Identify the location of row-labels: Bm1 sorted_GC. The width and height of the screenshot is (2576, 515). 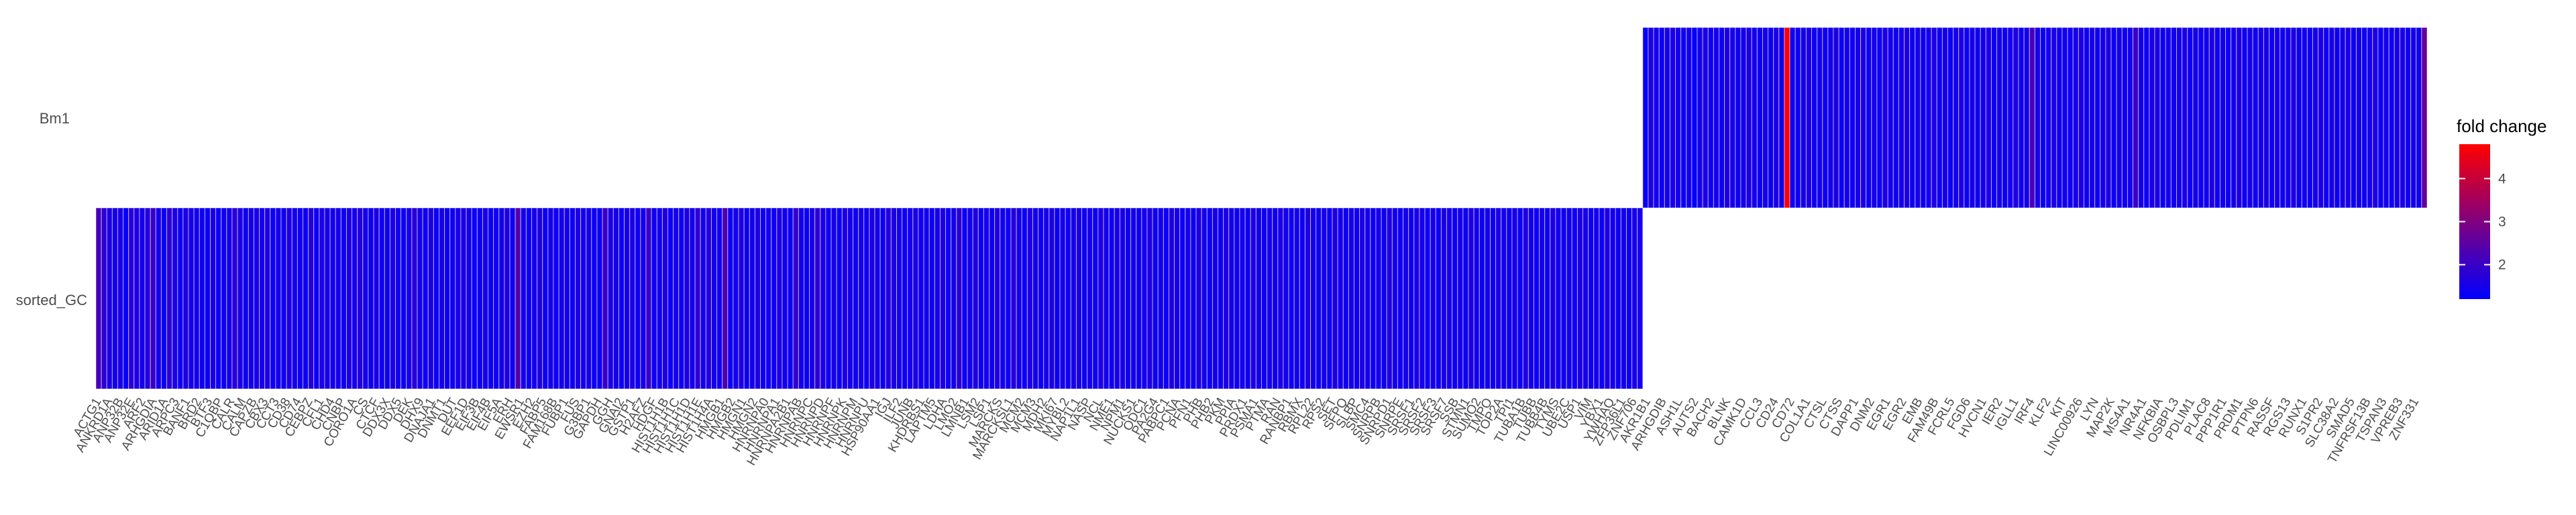
(51, 209).